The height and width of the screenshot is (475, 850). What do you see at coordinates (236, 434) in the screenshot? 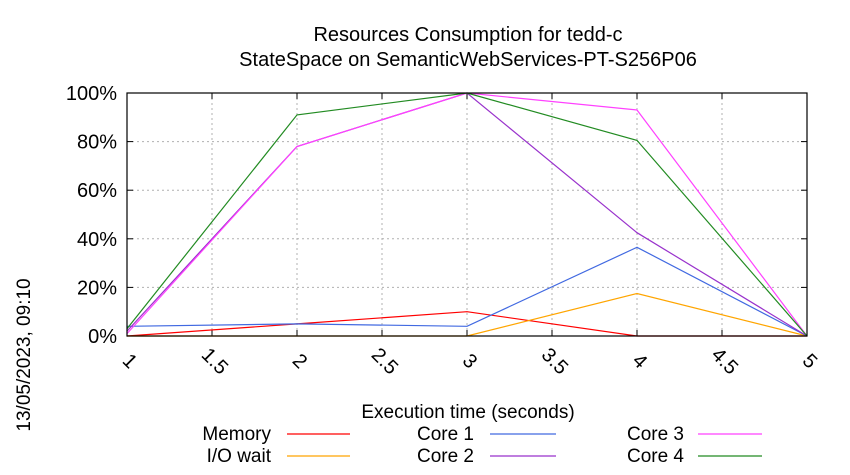
I see `legend-label-memory: Memory` at bounding box center [236, 434].